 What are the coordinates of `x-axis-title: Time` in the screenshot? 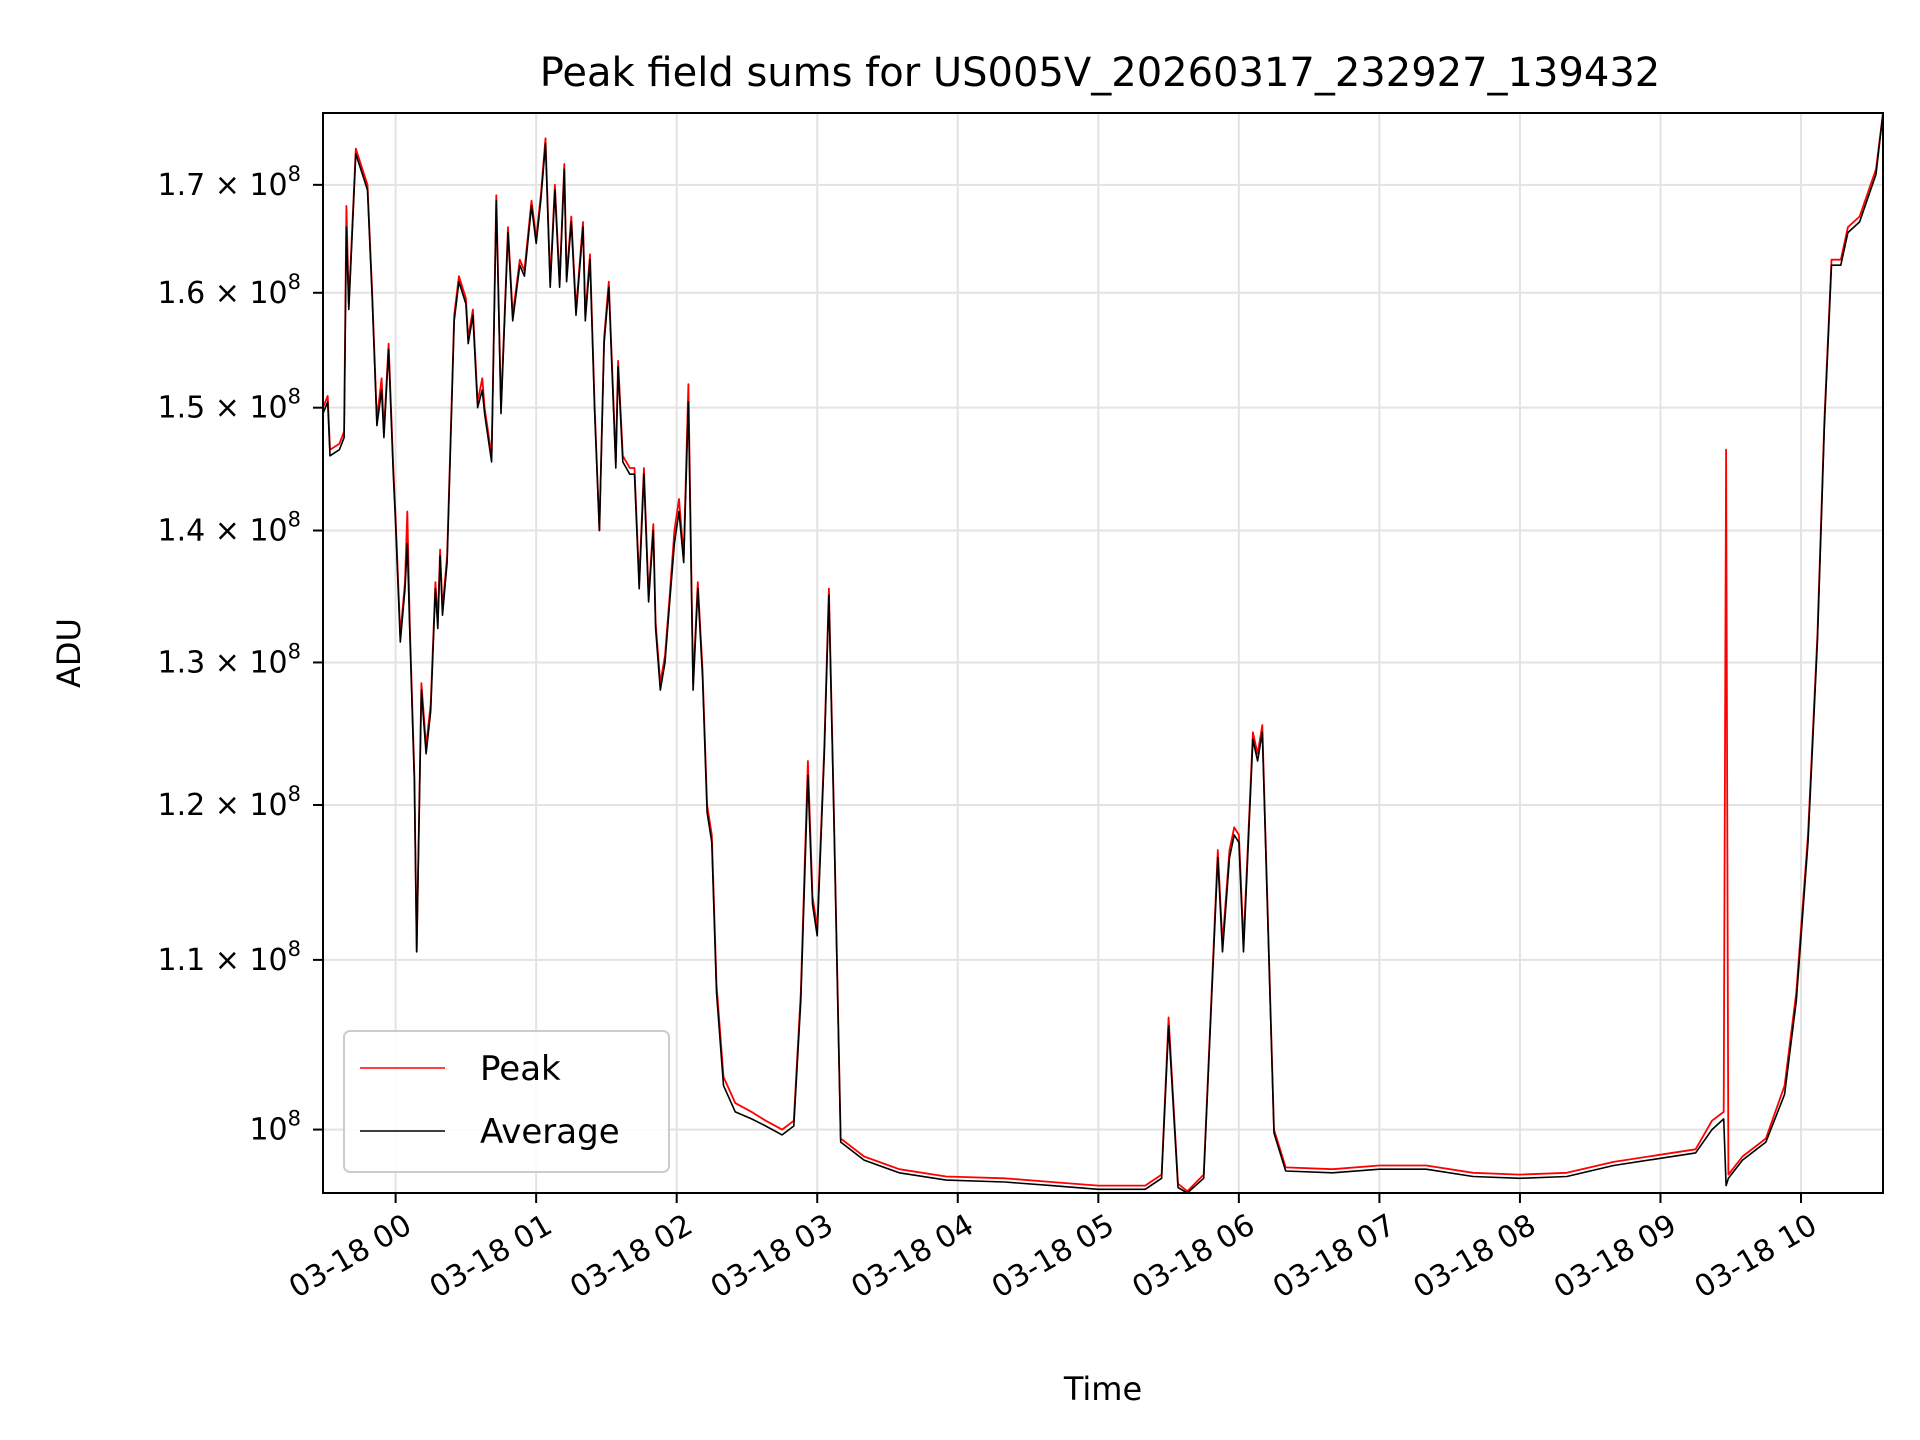 It's located at (1102, 1389).